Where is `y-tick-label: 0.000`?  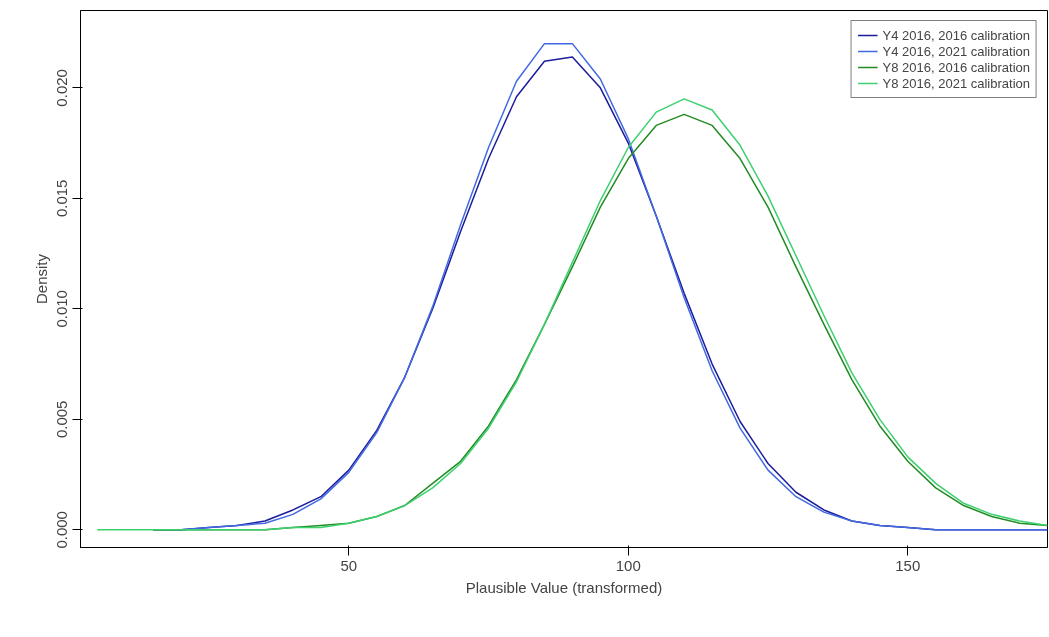
y-tick-label: 0.000 is located at coordinates (62, 530).